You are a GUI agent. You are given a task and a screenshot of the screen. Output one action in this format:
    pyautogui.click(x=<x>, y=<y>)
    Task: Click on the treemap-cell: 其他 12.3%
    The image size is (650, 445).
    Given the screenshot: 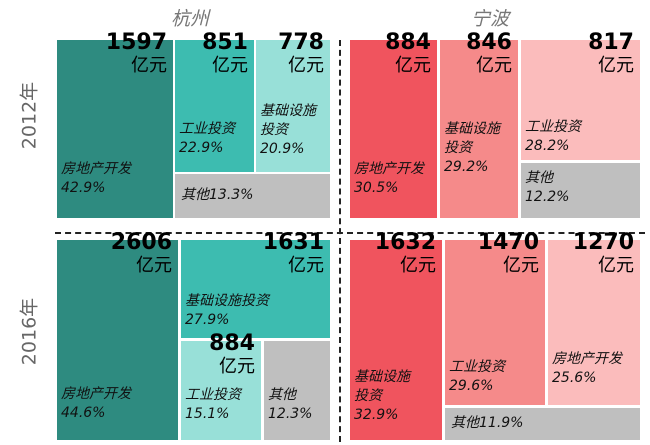 What is the action you would take?
    pyautogui.click(x=297, y=390)
    